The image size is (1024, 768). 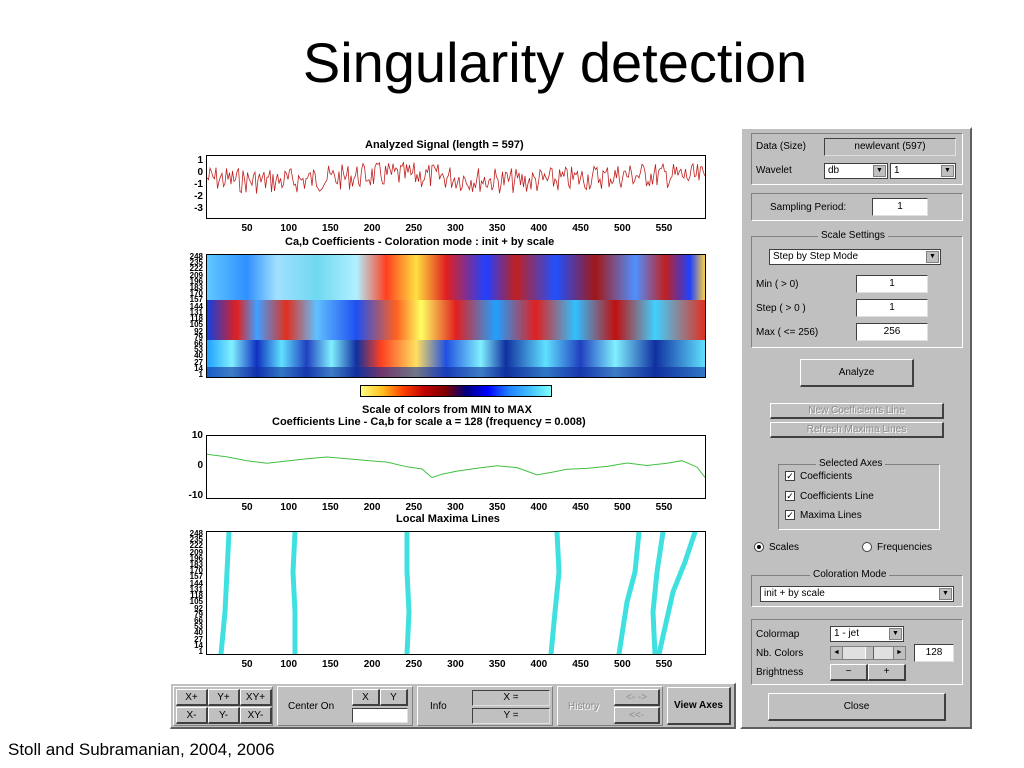 I want to click on coloration-select: init + by scale ▼, so click(x=857, y=594).